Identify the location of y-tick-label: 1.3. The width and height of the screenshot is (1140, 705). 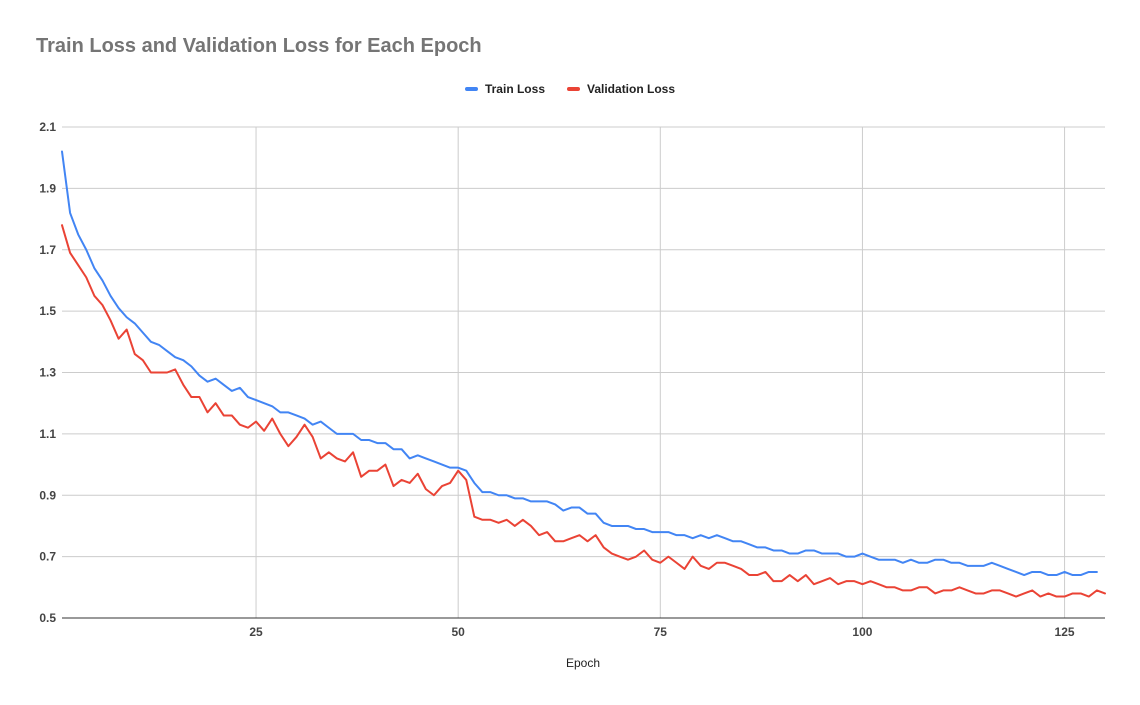
(47, 373).